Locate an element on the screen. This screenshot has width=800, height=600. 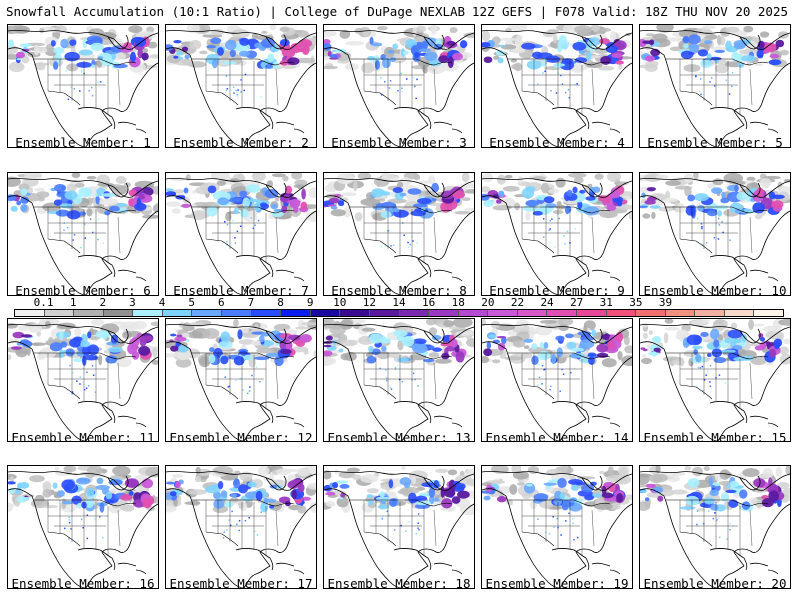
colorbar-tick-label: 0.1 is located at coordinates (43, 302).